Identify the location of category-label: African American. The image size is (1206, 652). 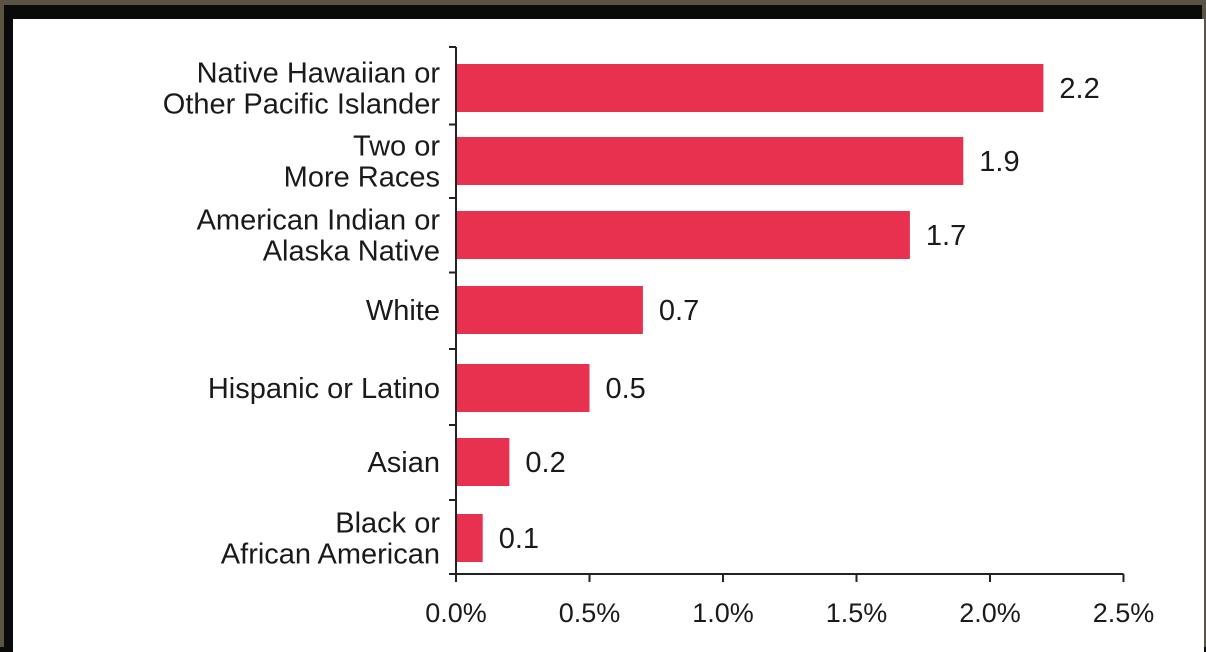
(330, 555).